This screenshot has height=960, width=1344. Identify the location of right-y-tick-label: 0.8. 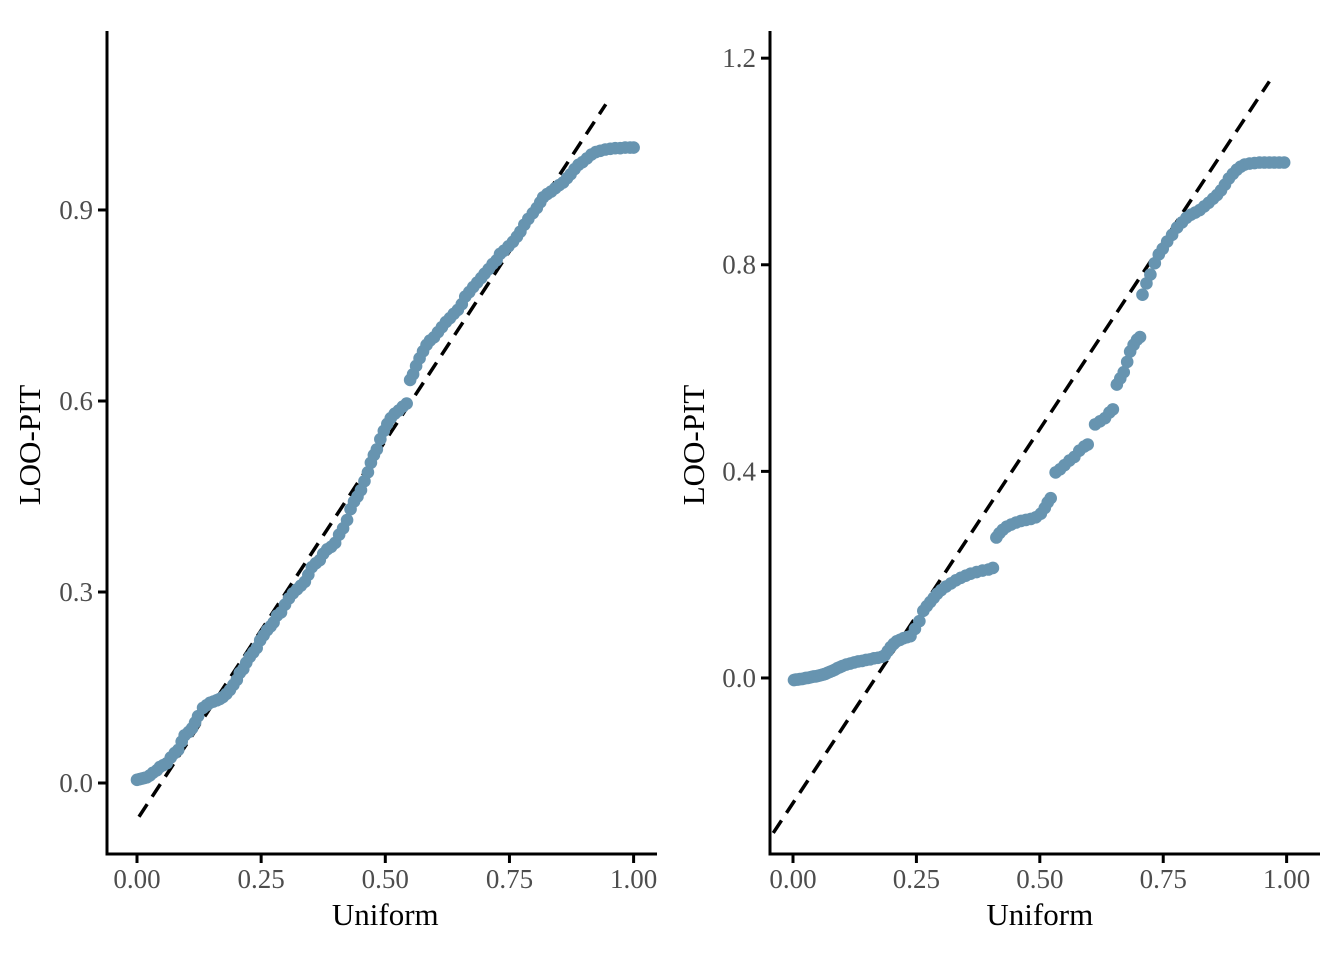
(739, 265).